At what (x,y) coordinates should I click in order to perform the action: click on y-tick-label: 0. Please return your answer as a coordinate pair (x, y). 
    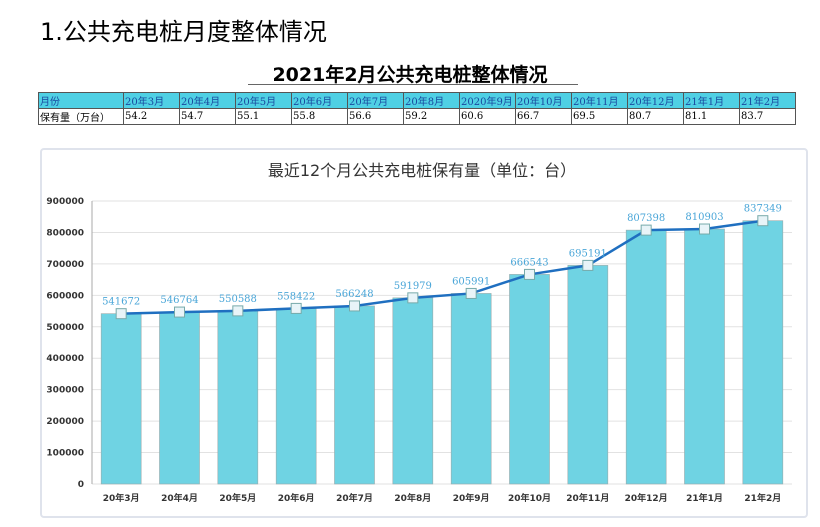
    Looking at the image, I should click on (81, 485).